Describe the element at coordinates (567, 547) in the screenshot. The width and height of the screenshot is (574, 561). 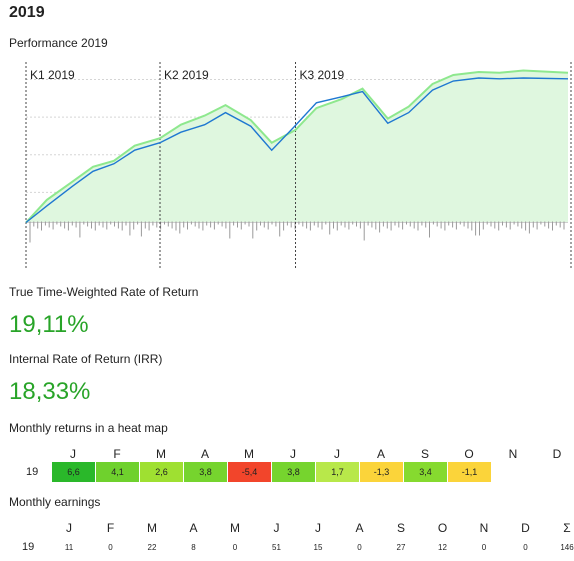
I see `earnings-value: 146` at that location.